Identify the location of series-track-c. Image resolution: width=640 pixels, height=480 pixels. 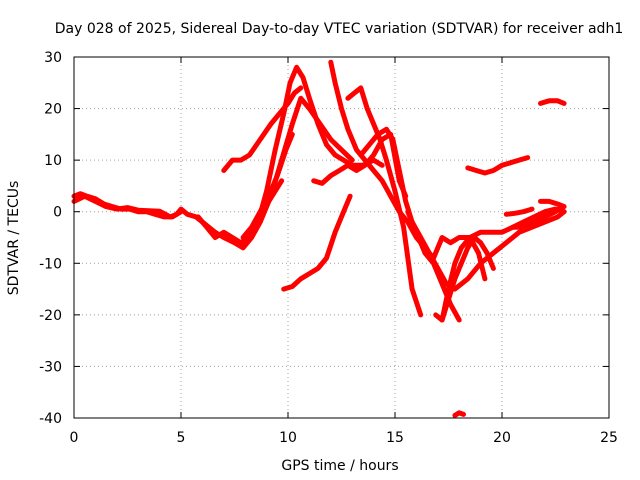
(262, 129).